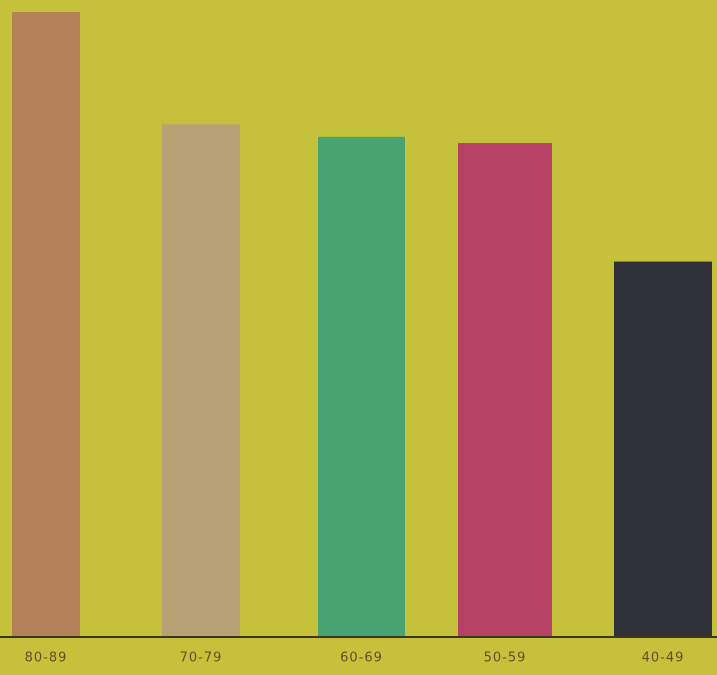 This screenshot has width=717, height=675. Describe the element at coordinates (505, 658) in the screenshot. I see `x-tick-label: 50-59` at that location.